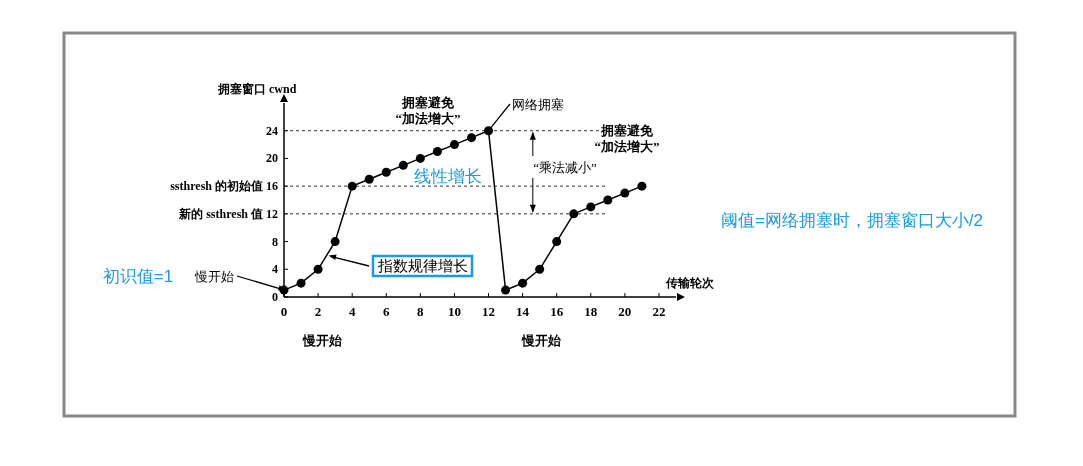 The height and width of the screenshot is (466, 1083). What do you see at coordinates (538, 104) in the screenshot?
I see `annotation: 网络拥塞` at bounding box center [538, 104].